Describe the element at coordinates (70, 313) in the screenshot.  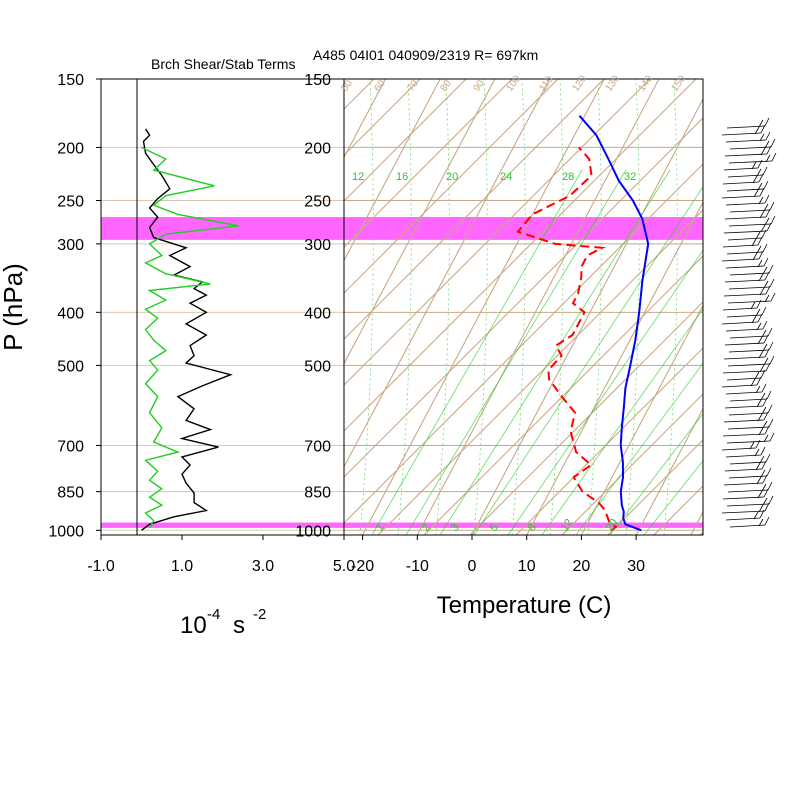
I see `left-ytick-label-400: 400` at that location.